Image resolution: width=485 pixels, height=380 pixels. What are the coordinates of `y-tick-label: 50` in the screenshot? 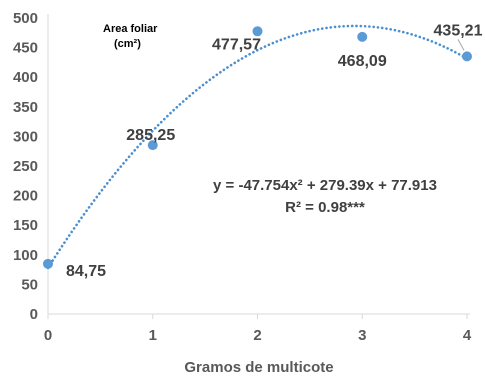 It's located at (29, 284).